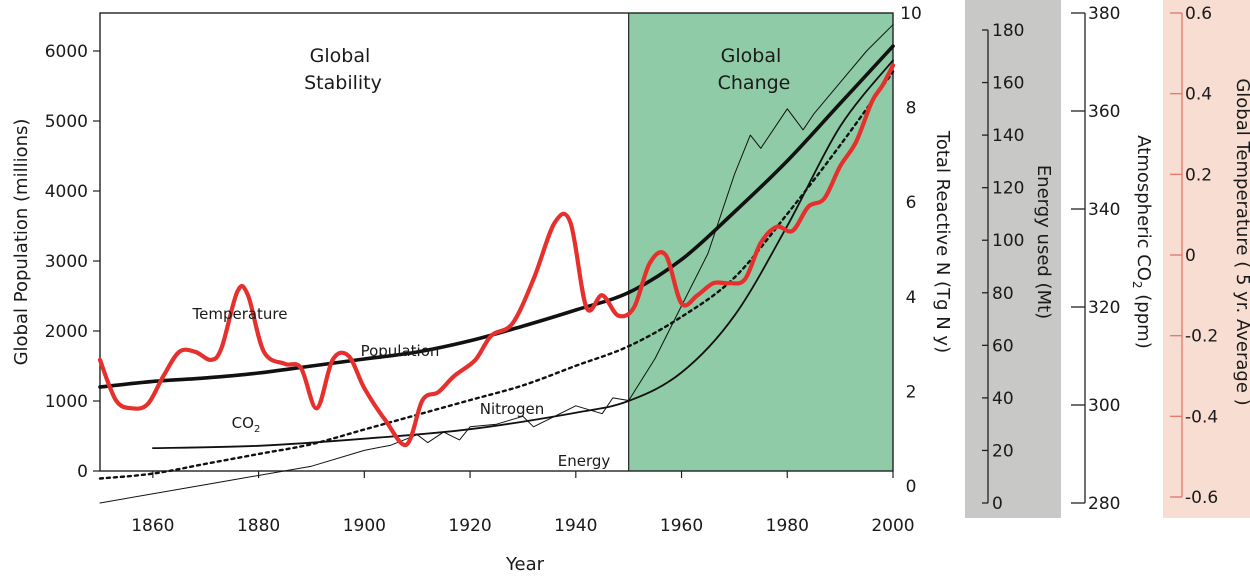  I want to click on population-axis: 0 1000 2000 3000 4000 5000 6000, so click(72, 262).